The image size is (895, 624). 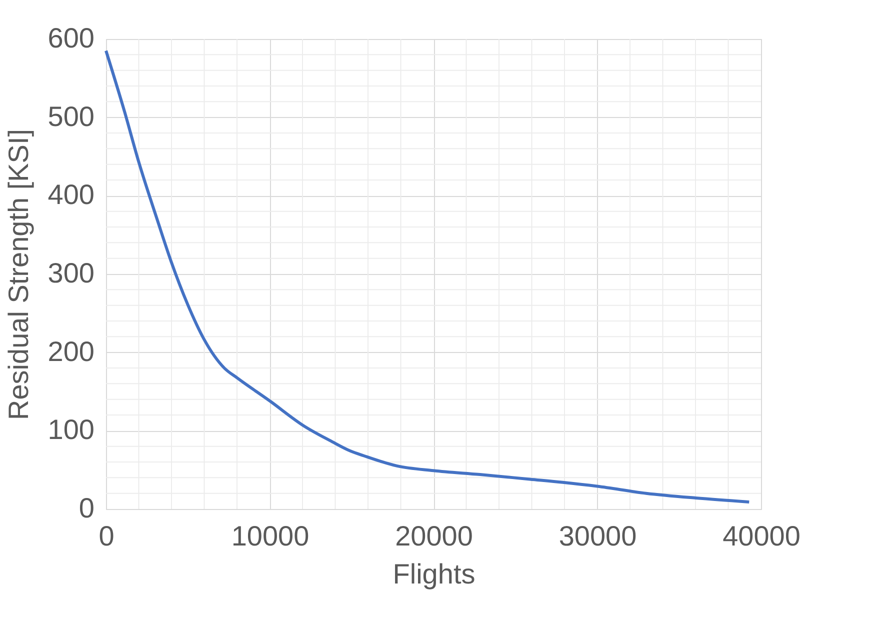 What do you see at coordinates (86, 508) in the screenshot?
I see `y-tick-label: 0` at bounding box center [86, 508].